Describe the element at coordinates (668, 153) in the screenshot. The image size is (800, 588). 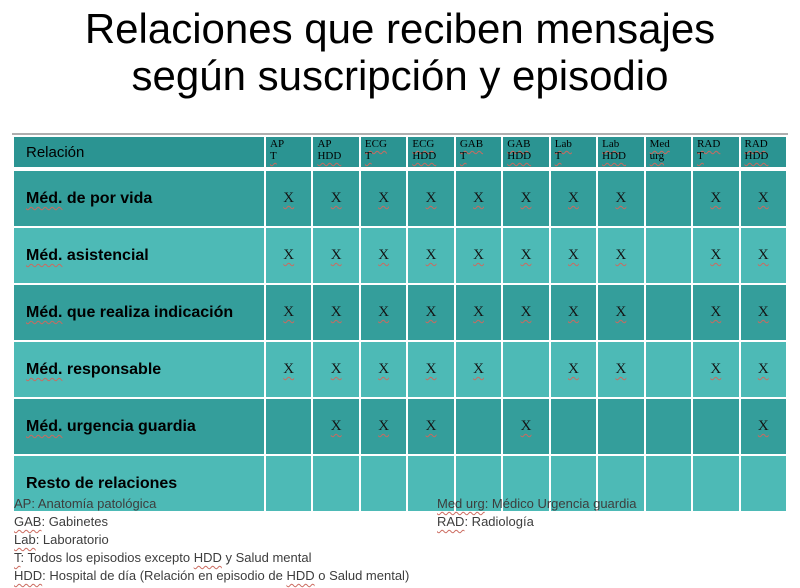
I see `column-header: Med urg` at that location.